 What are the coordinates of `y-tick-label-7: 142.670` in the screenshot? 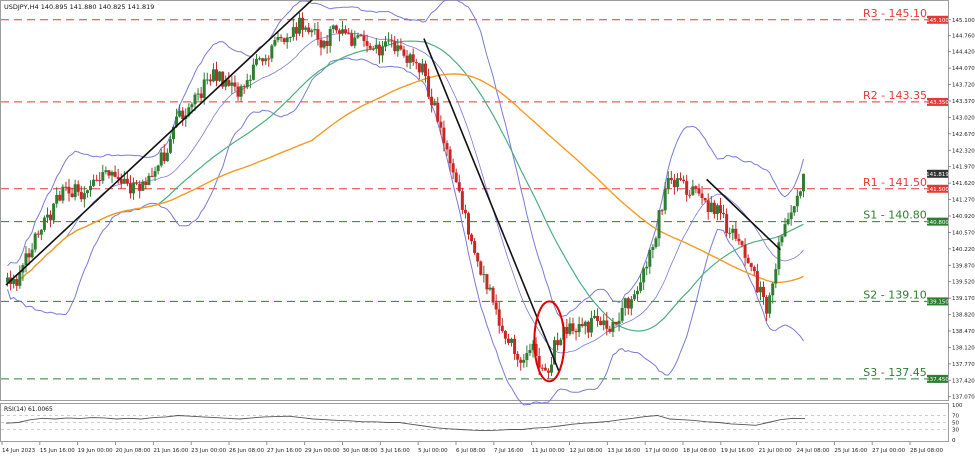 It's located at (963, 135).